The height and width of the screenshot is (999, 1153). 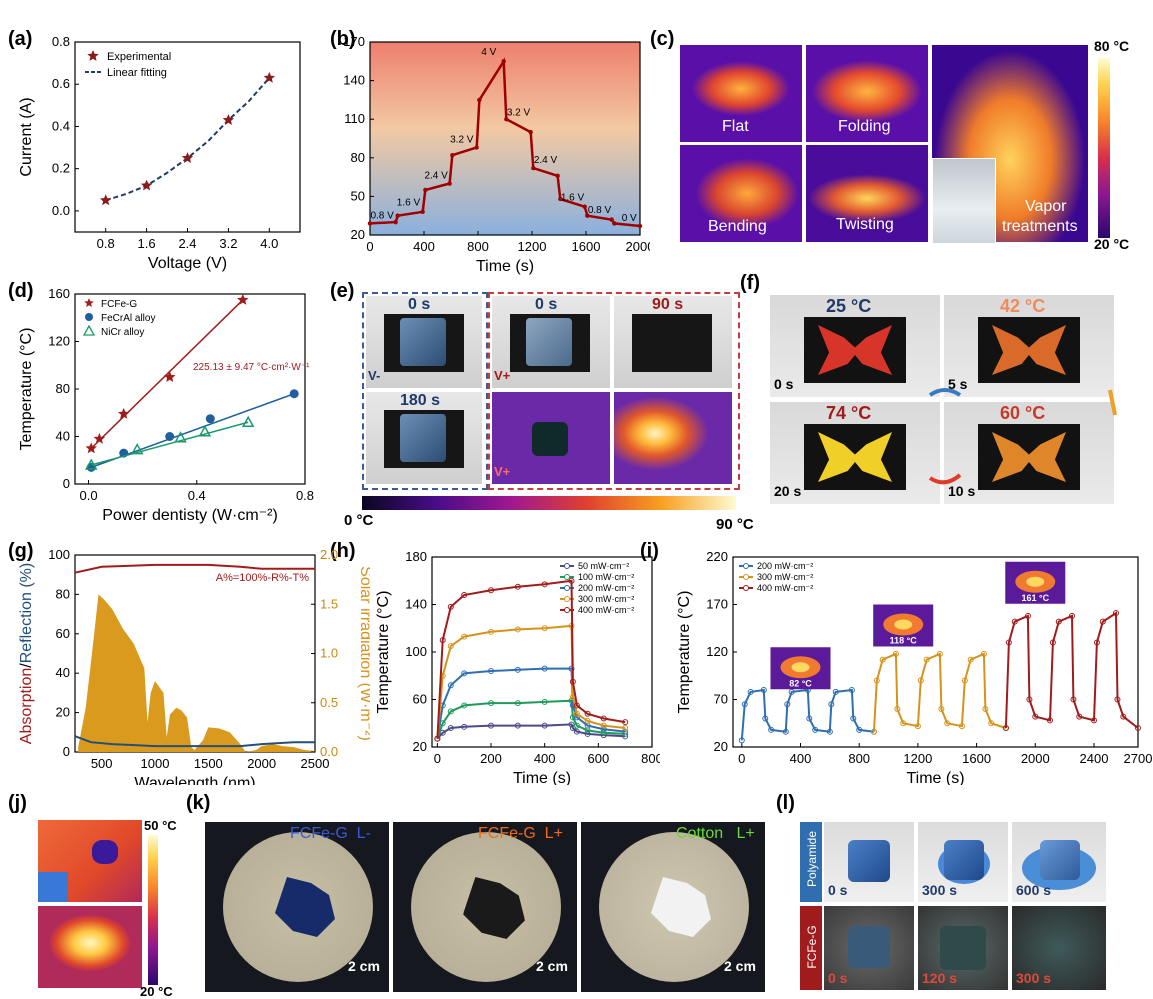 I want to click on x-tick-label: 2000, so click(x=1035, y=758).